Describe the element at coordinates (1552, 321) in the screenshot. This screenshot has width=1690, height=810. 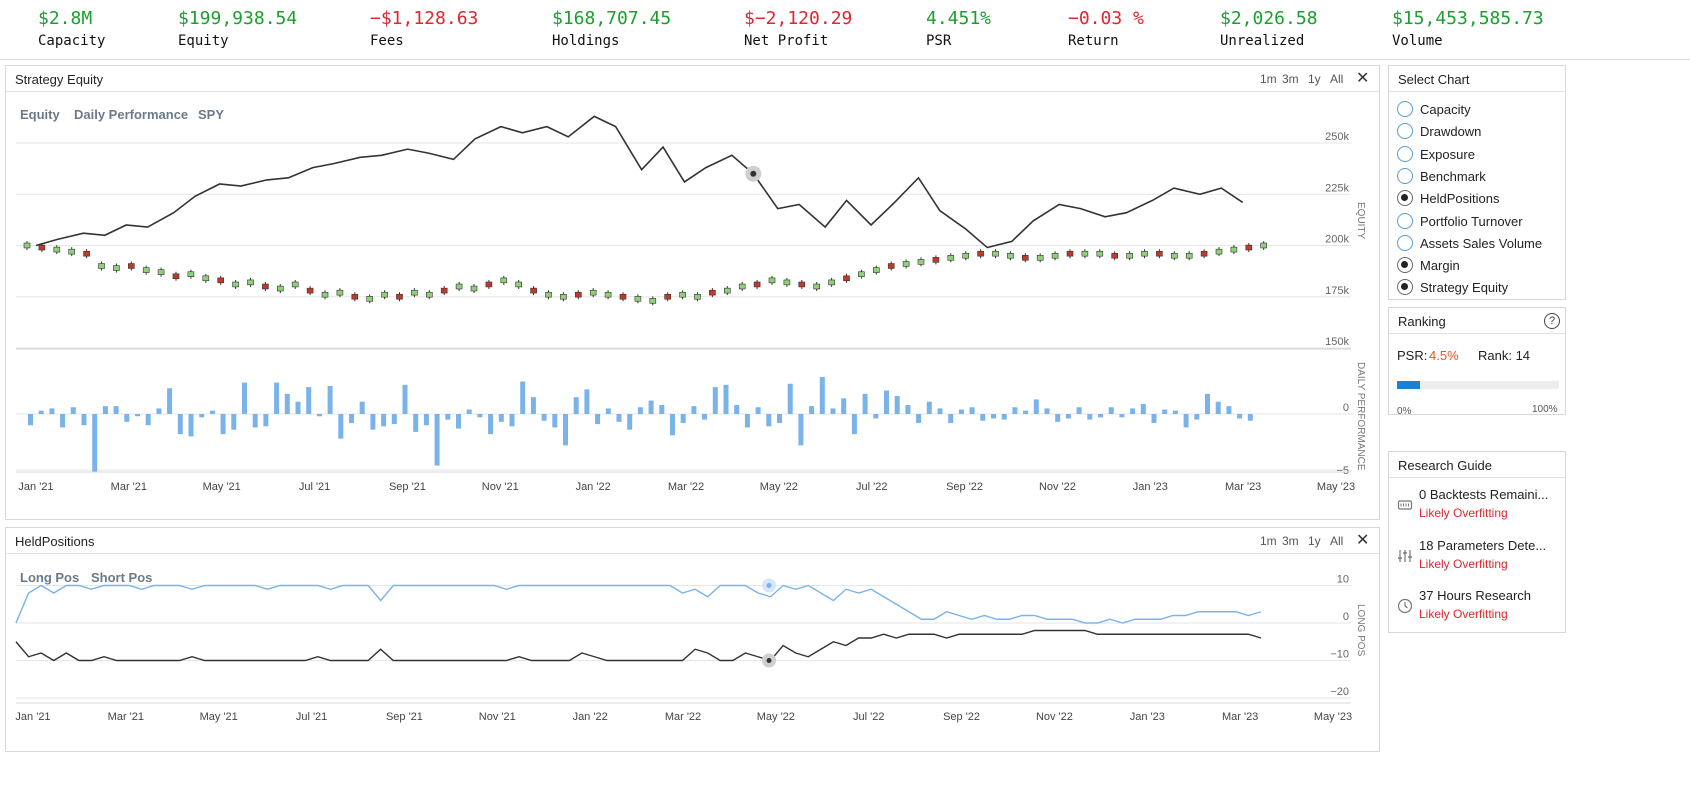
I see `help-icon: ?` at that location.